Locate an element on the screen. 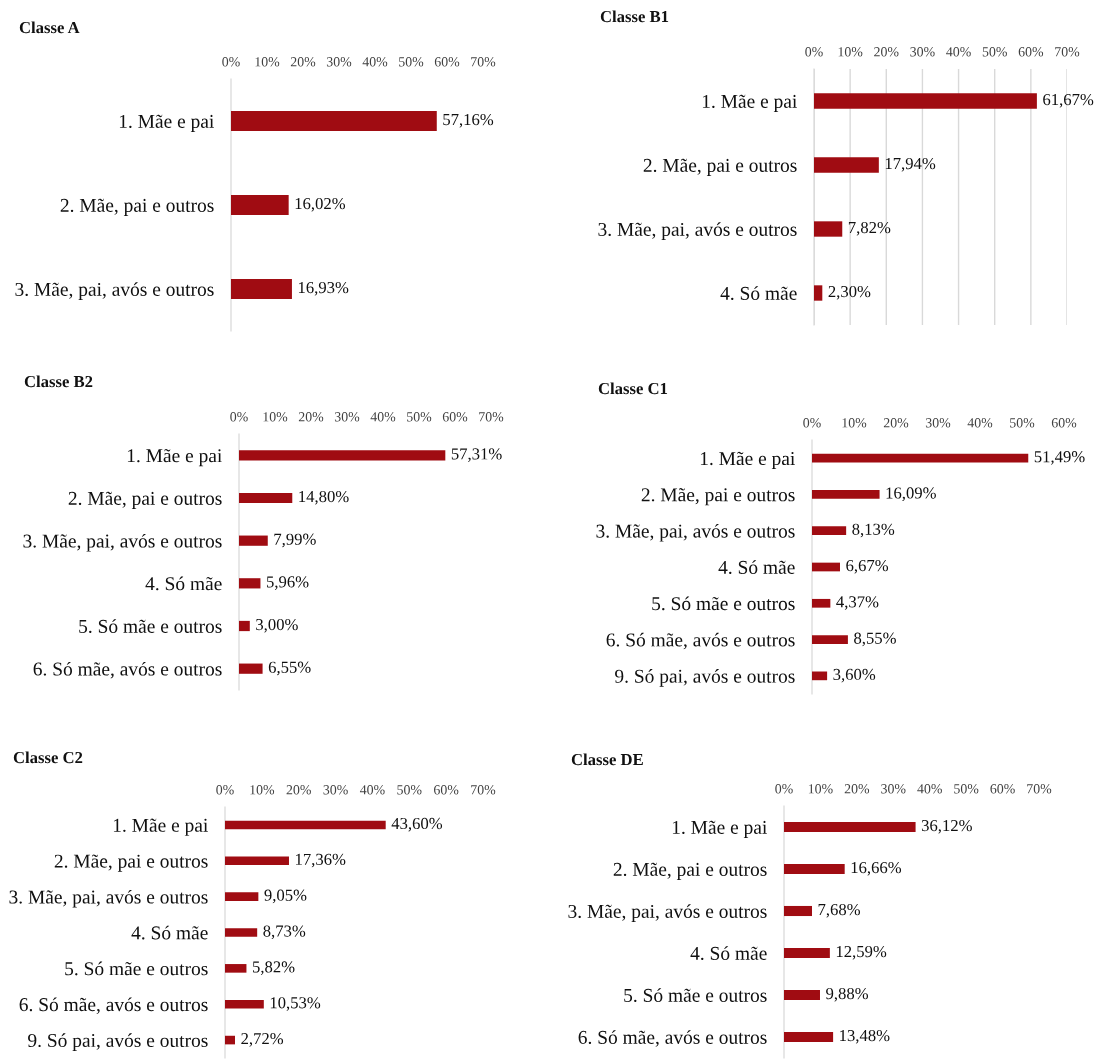  data-label: 57,16% is located at coordinates (468, 120).